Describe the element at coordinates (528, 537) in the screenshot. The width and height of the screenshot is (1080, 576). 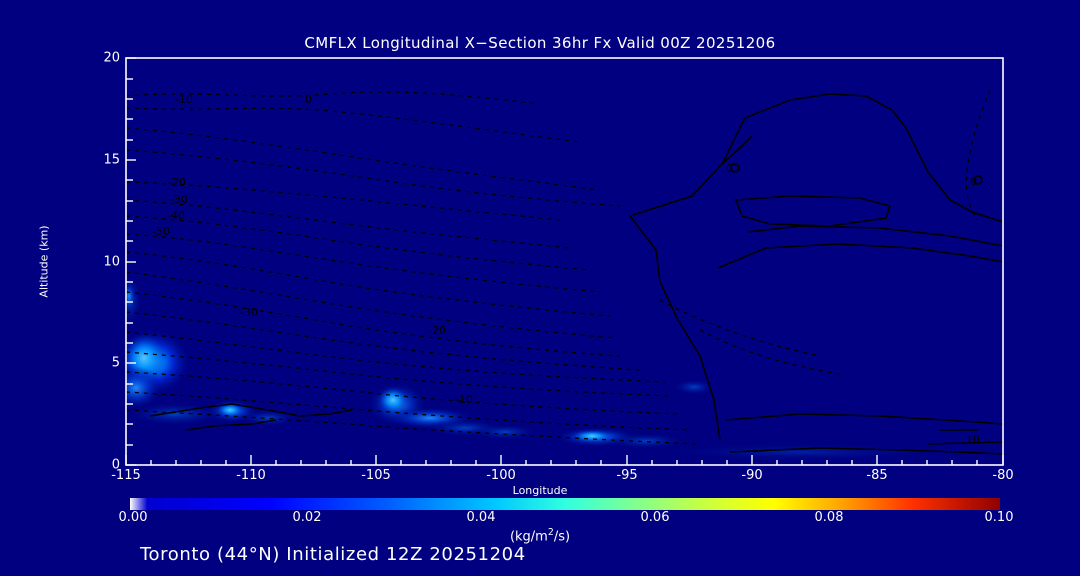
I see `colorbar-units-head: (kg/m` at that location.